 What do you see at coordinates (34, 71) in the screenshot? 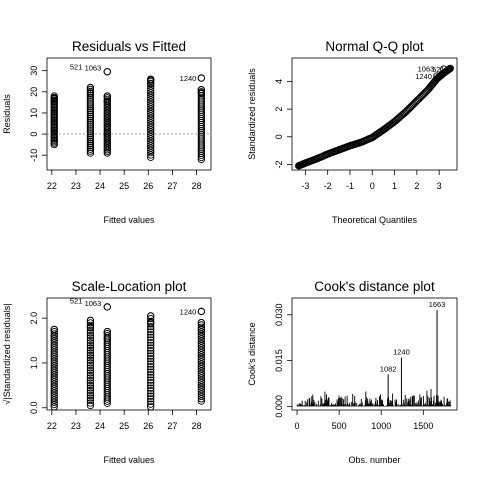
I see `y-tick-label: 30` at bounding box center [34, 71].